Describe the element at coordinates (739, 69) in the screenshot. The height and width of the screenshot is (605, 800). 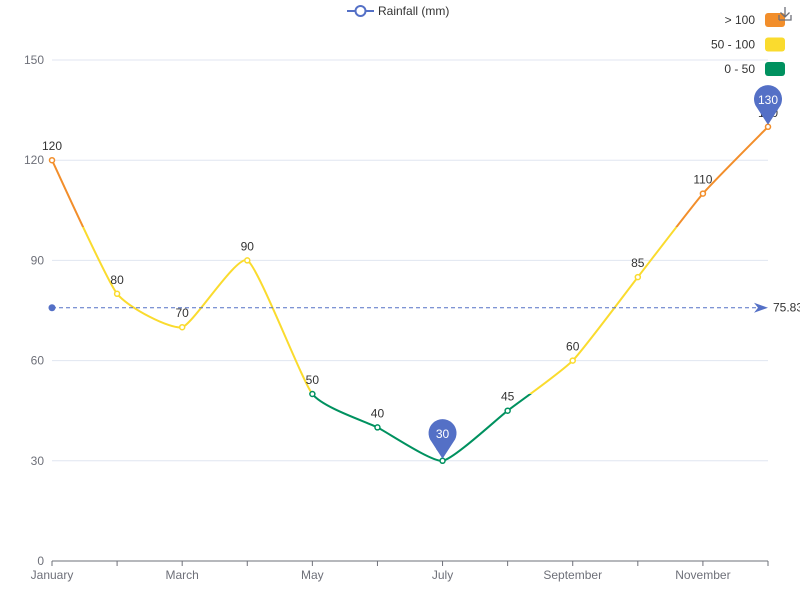
I see `visual-map-piece-label: 0 - 50` at that location.